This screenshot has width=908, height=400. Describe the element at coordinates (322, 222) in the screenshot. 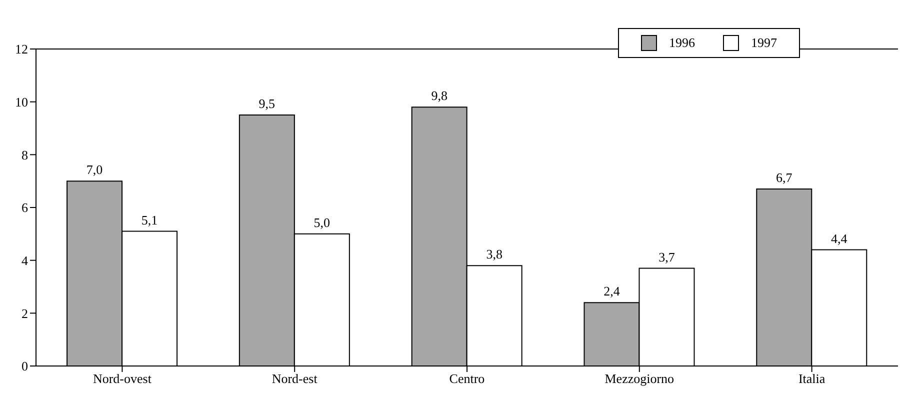

I see `data-label: 5,0` at that location.